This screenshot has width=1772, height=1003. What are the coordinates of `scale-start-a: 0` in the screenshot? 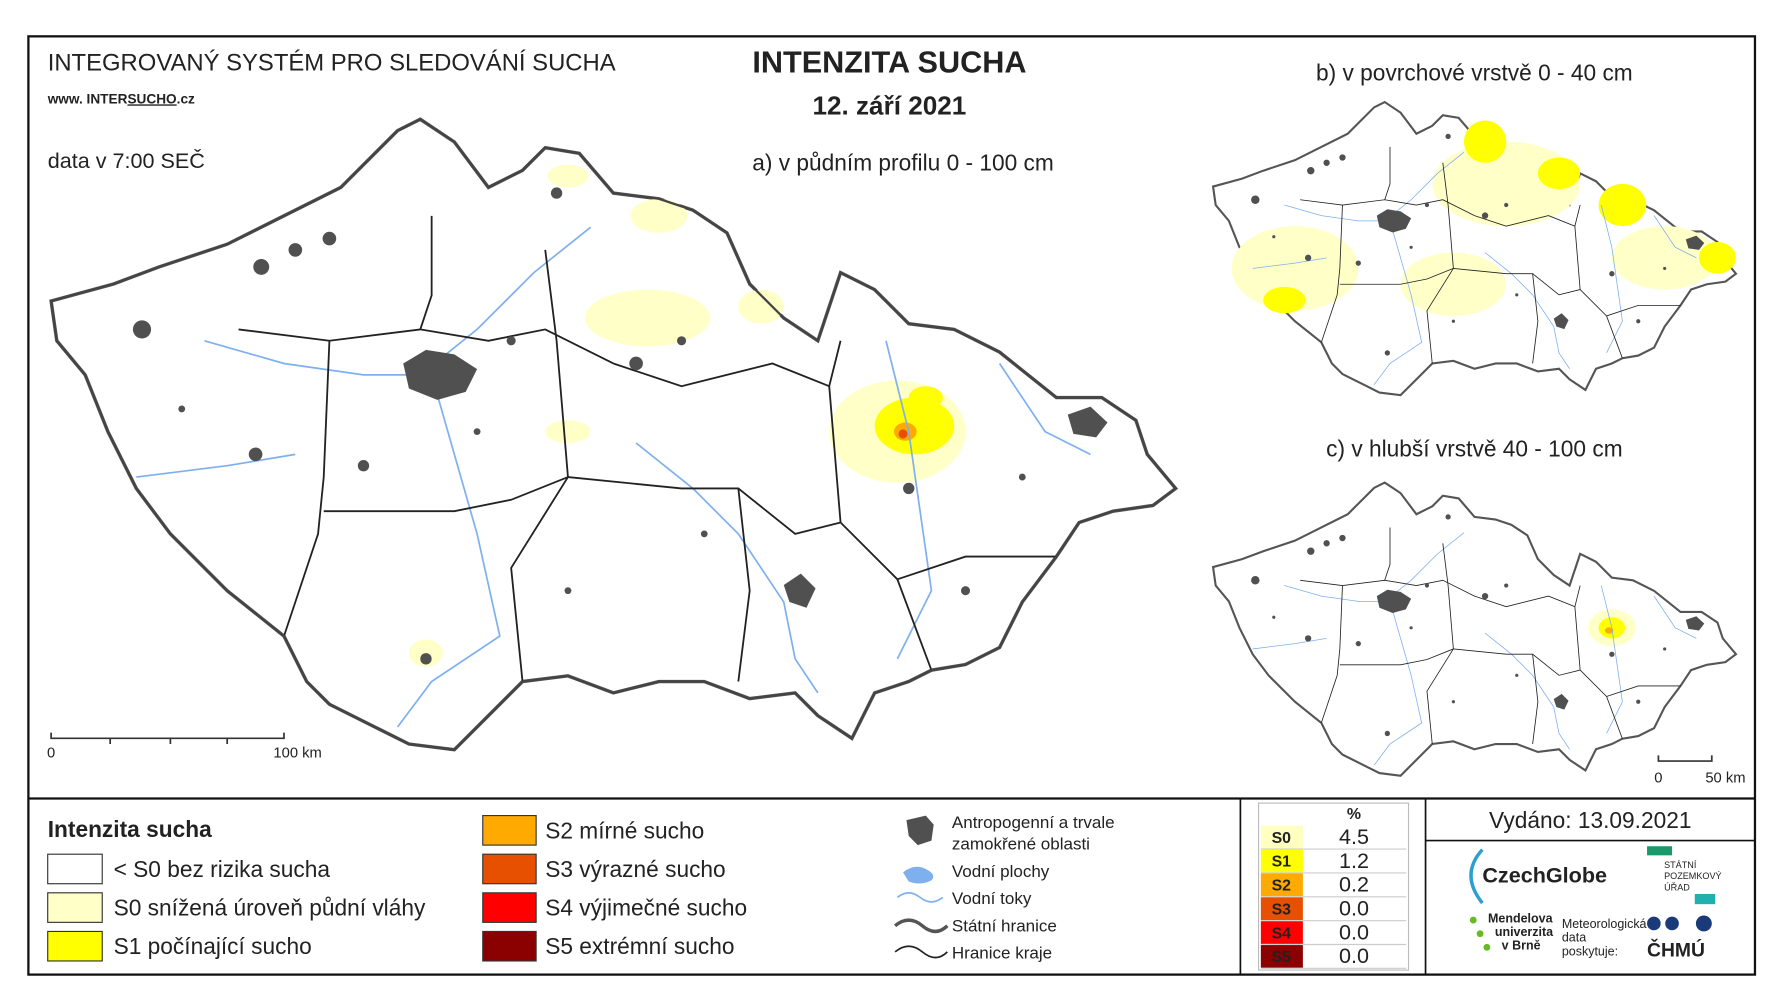 It's located at (51, 754).